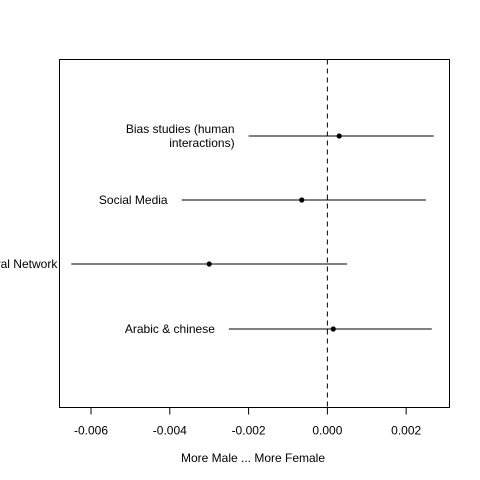 The width and height of the screenshot is (480, 480). What do you see at coordinates (262, 200) in the screenshot?
I see `forest-row: Social Media` at bounding box center [262, 200].